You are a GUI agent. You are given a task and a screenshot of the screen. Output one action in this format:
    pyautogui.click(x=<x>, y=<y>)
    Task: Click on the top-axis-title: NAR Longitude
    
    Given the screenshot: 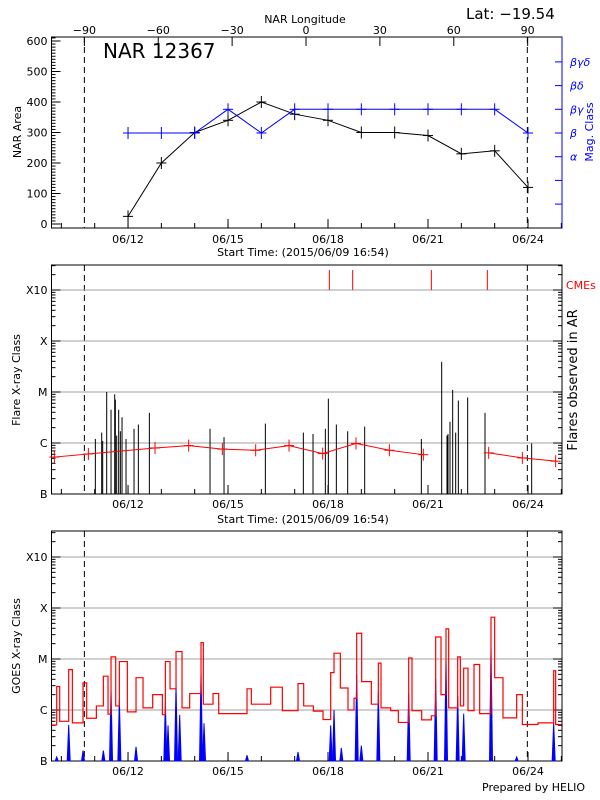 What is the action you would take?
    pyautogui.click(x=305, y=19)
    